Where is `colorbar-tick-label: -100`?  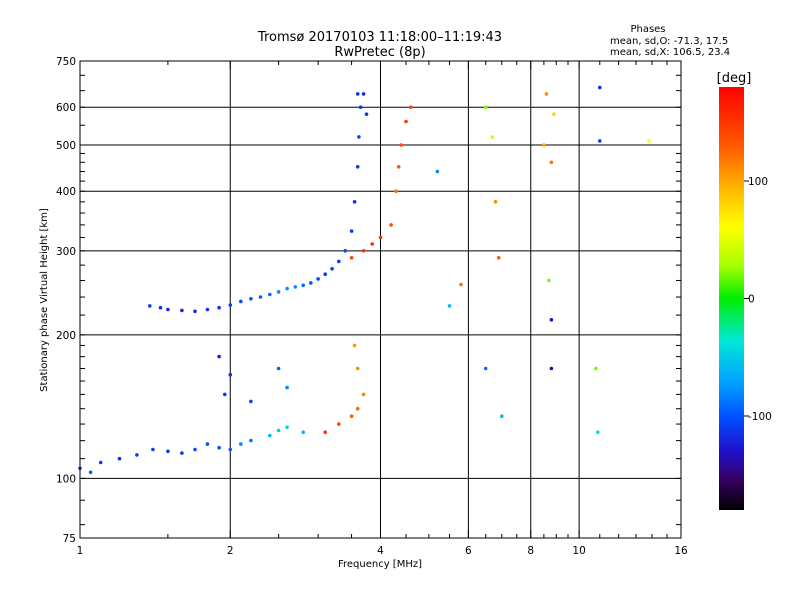
colorbar-tick-label: -100 is located at coordinates (760, 417).